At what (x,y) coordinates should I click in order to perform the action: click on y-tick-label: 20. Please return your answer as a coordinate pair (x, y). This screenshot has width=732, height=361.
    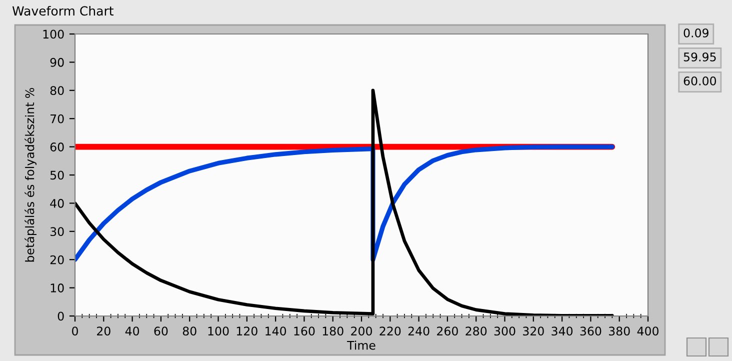
    Looking at the image, I should click on (57, 259).